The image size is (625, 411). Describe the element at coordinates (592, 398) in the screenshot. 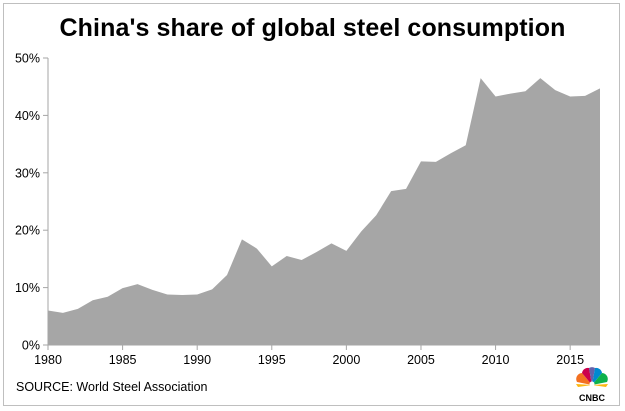

I see `logo-text: CNBC` at that location.